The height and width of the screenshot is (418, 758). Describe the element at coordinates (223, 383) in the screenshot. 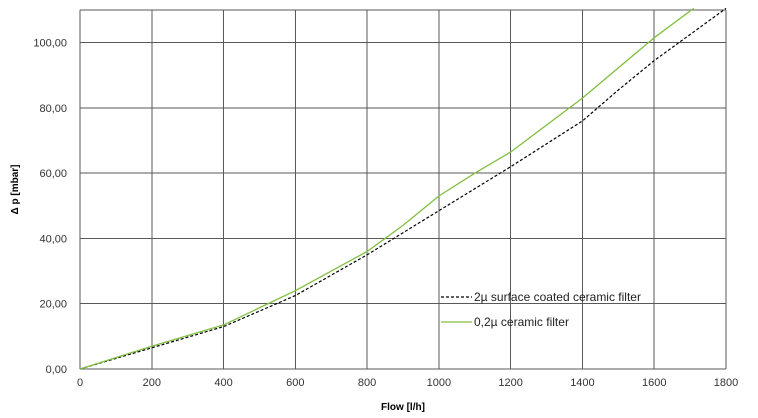

I see `x-tick-label: 400` at that location.